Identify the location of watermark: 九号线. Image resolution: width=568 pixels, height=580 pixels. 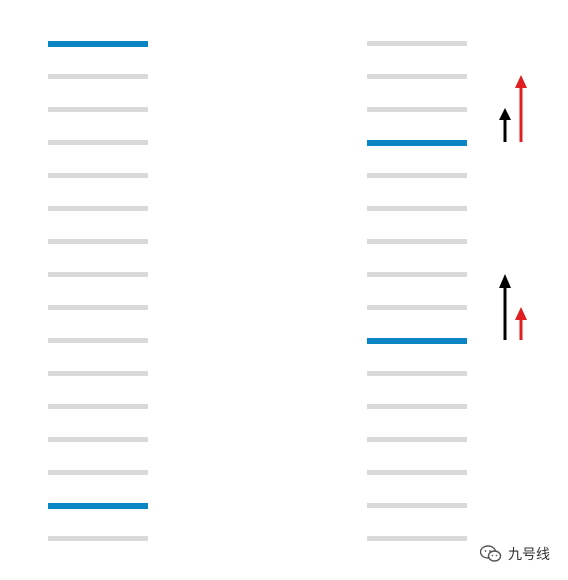
(515, 554).